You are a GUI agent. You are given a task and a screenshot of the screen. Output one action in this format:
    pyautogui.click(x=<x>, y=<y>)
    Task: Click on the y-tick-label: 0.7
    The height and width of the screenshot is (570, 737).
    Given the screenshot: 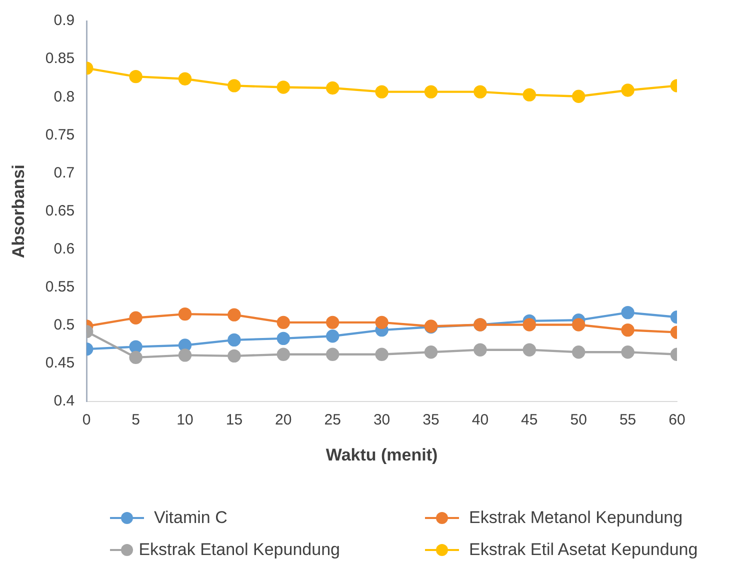 What is the action you would take?
    pyautogui.click(x=64, y=173)
    